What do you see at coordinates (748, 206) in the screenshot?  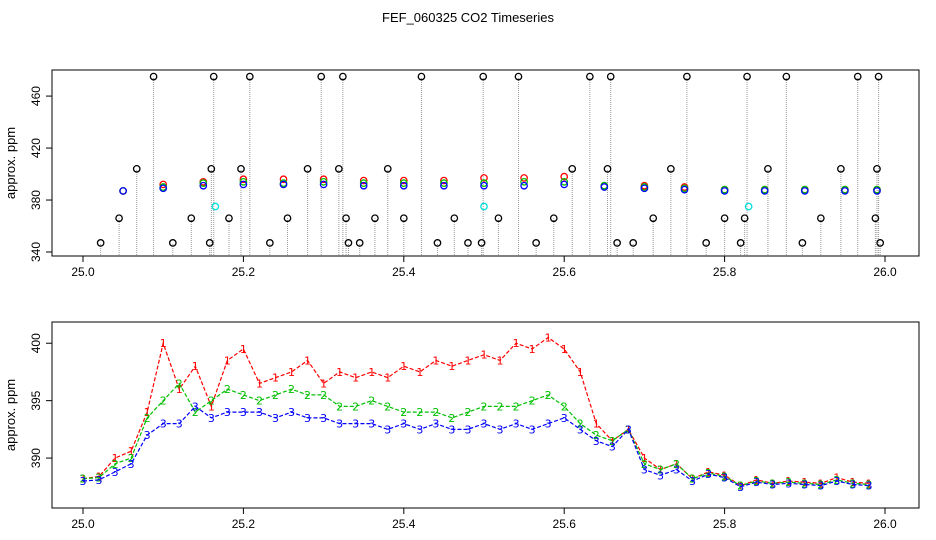 I see `bad-point` at bounding box center [748, 206].